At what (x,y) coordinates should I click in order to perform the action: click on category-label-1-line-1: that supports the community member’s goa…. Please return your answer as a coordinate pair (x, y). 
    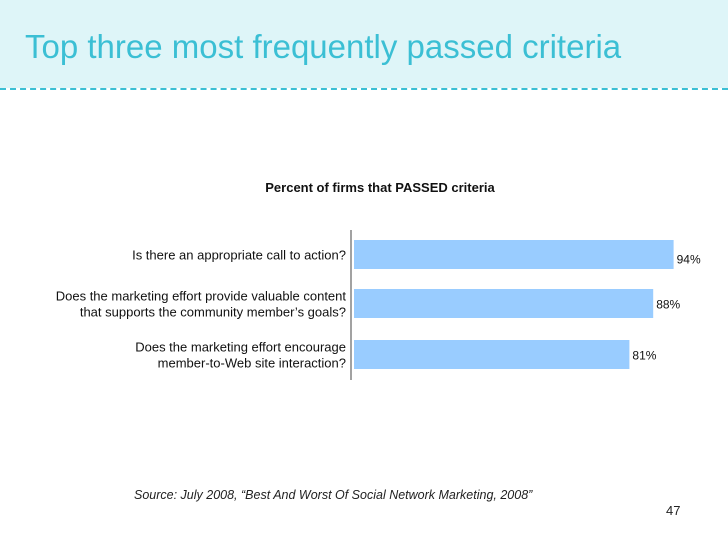
    Looking at the image, I should click on (213, 312).